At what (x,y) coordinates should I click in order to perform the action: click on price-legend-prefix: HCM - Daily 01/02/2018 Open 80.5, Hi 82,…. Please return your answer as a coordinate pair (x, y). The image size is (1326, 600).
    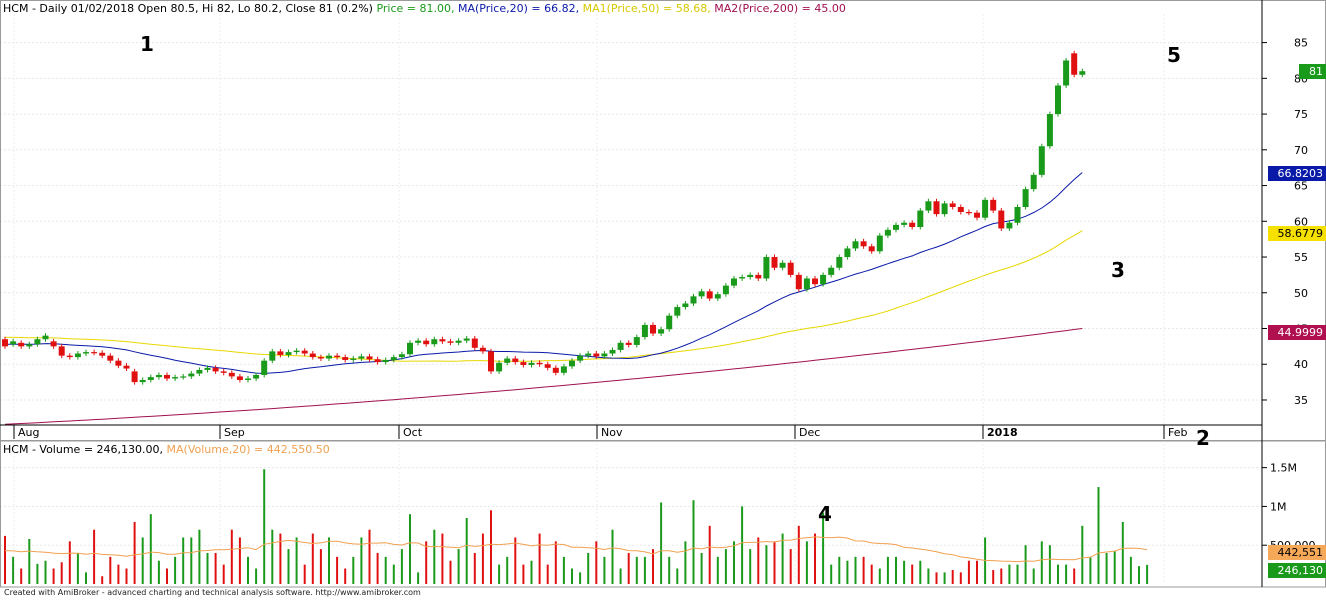
    Looking at the image, I should click on (188, 8).